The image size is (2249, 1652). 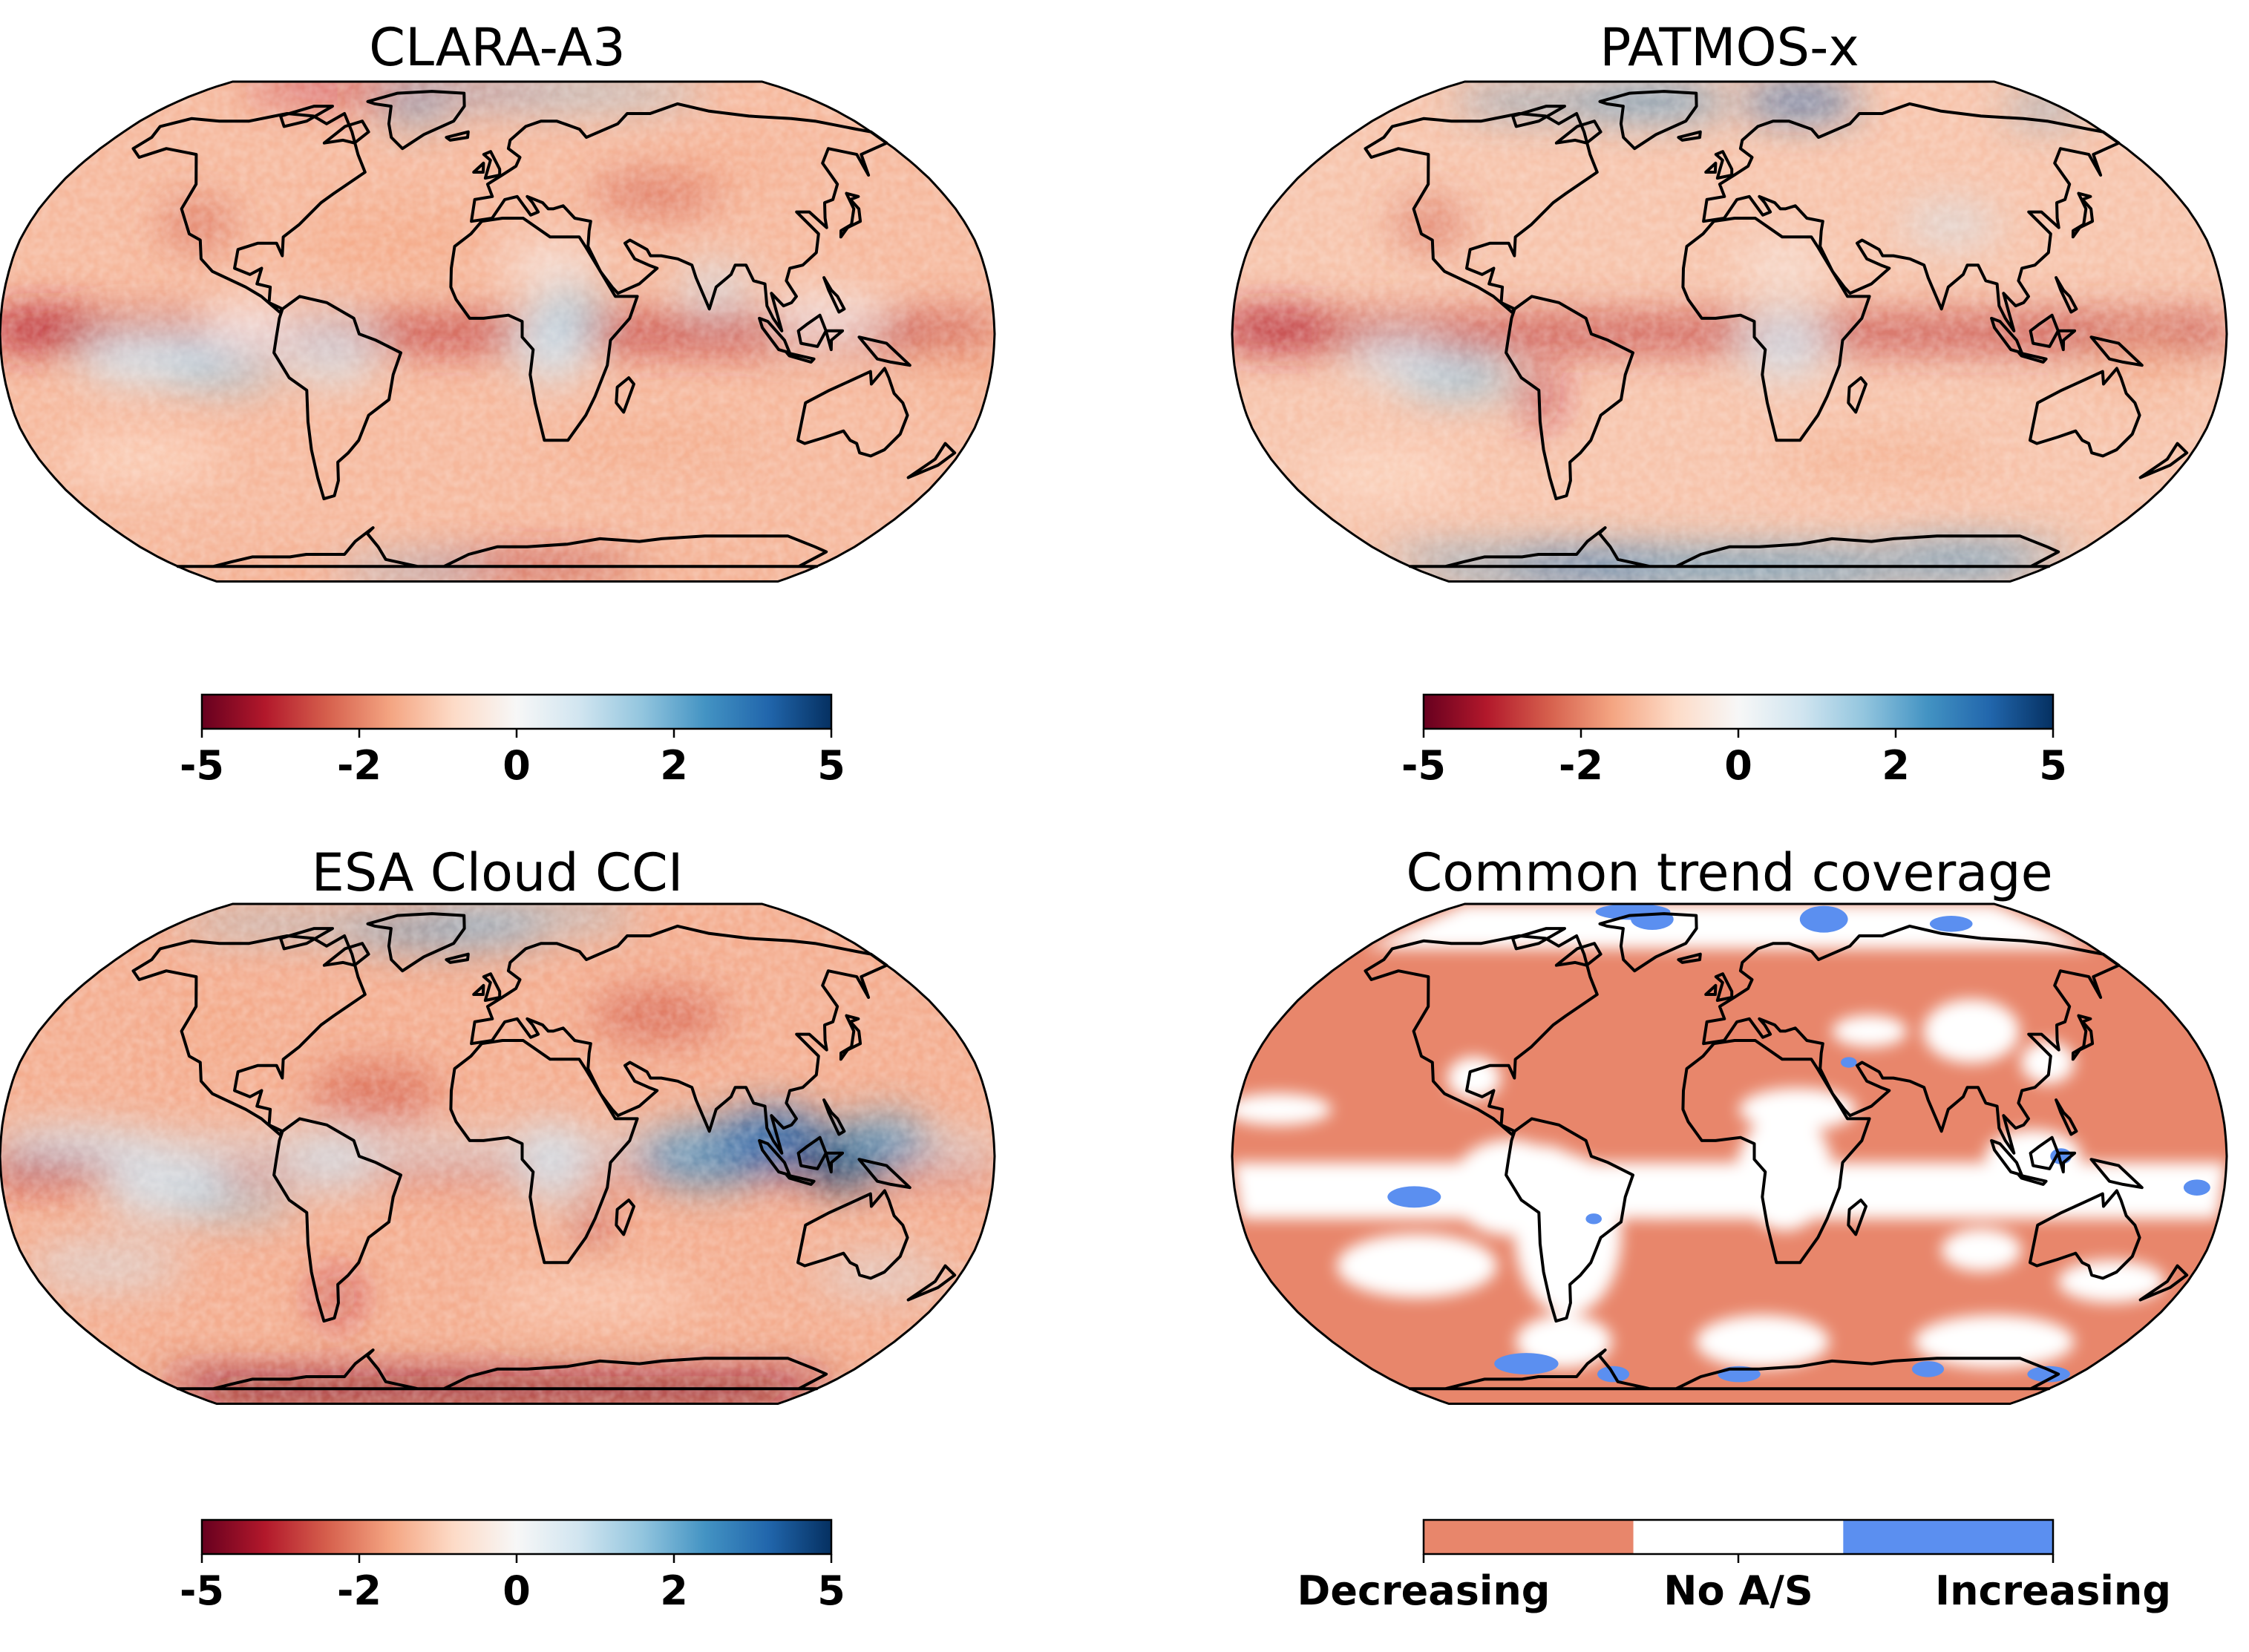 I want to click on no-trend-areas, so click(x=1729, y=1136).